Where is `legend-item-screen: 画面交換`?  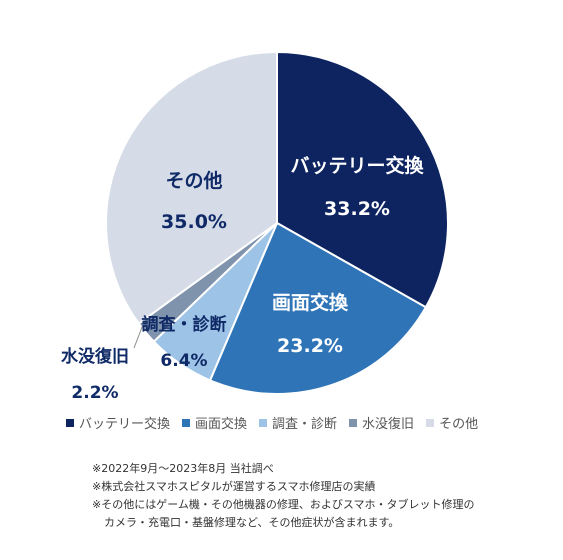 legend-item-screen: 画面交換 is located at coordinates (214, 422).